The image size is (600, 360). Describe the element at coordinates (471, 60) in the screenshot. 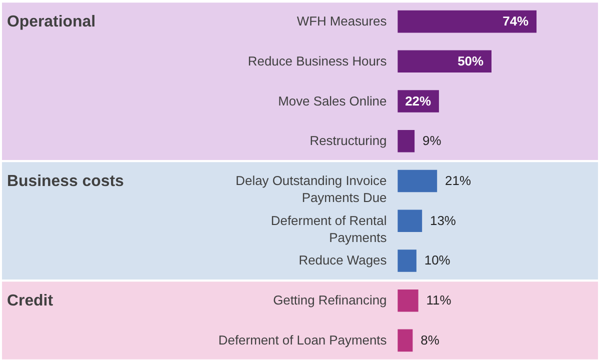

I see `data-label: 50%` at that location.